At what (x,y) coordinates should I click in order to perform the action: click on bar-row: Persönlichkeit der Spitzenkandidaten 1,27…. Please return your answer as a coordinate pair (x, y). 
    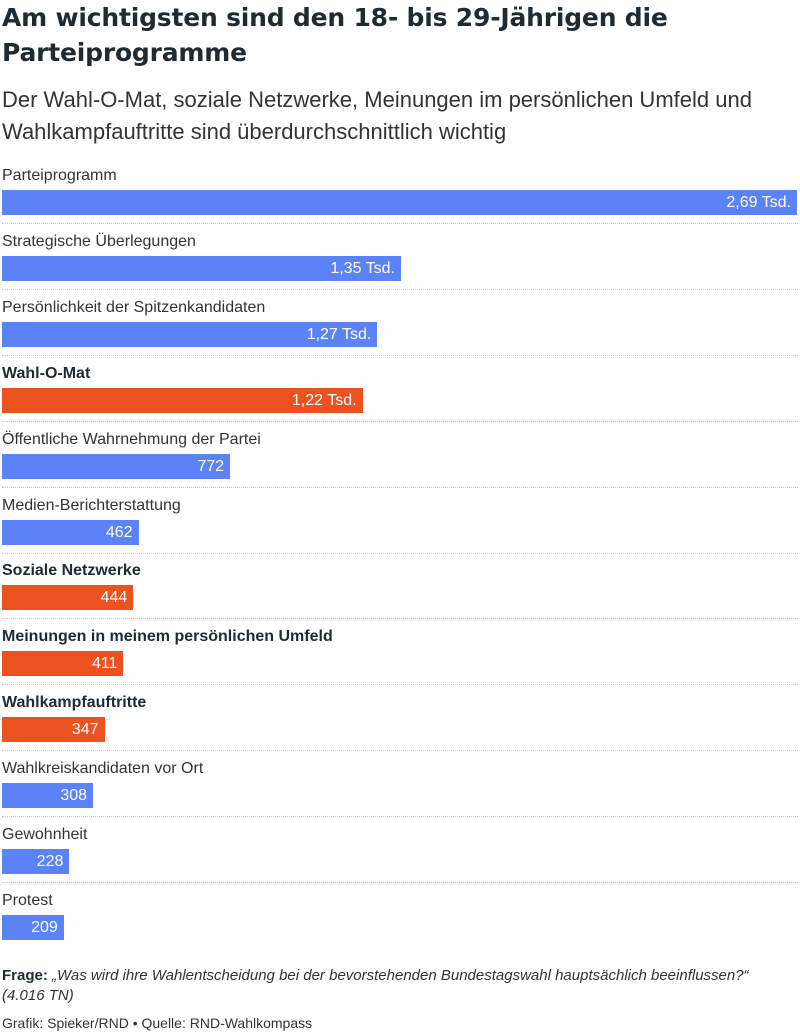
    Looking at the image, I should click on (400, 325).